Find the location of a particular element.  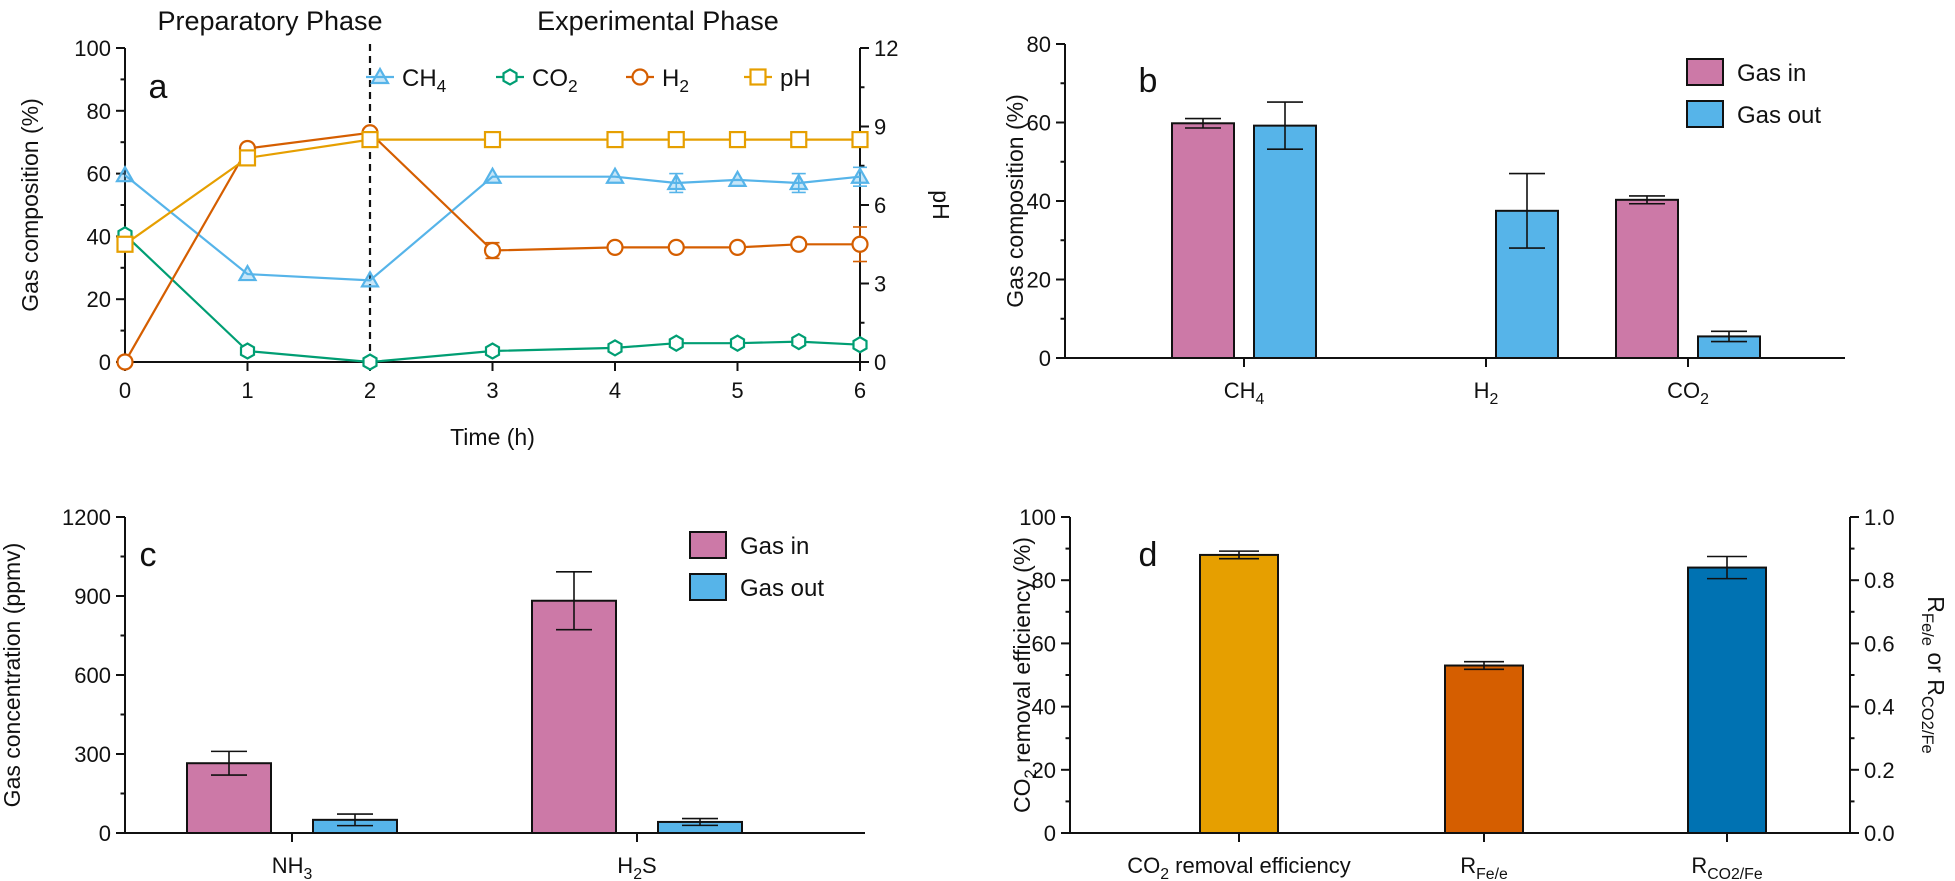

b-category-label-part: 4 is located at coordinates (1259, 399).